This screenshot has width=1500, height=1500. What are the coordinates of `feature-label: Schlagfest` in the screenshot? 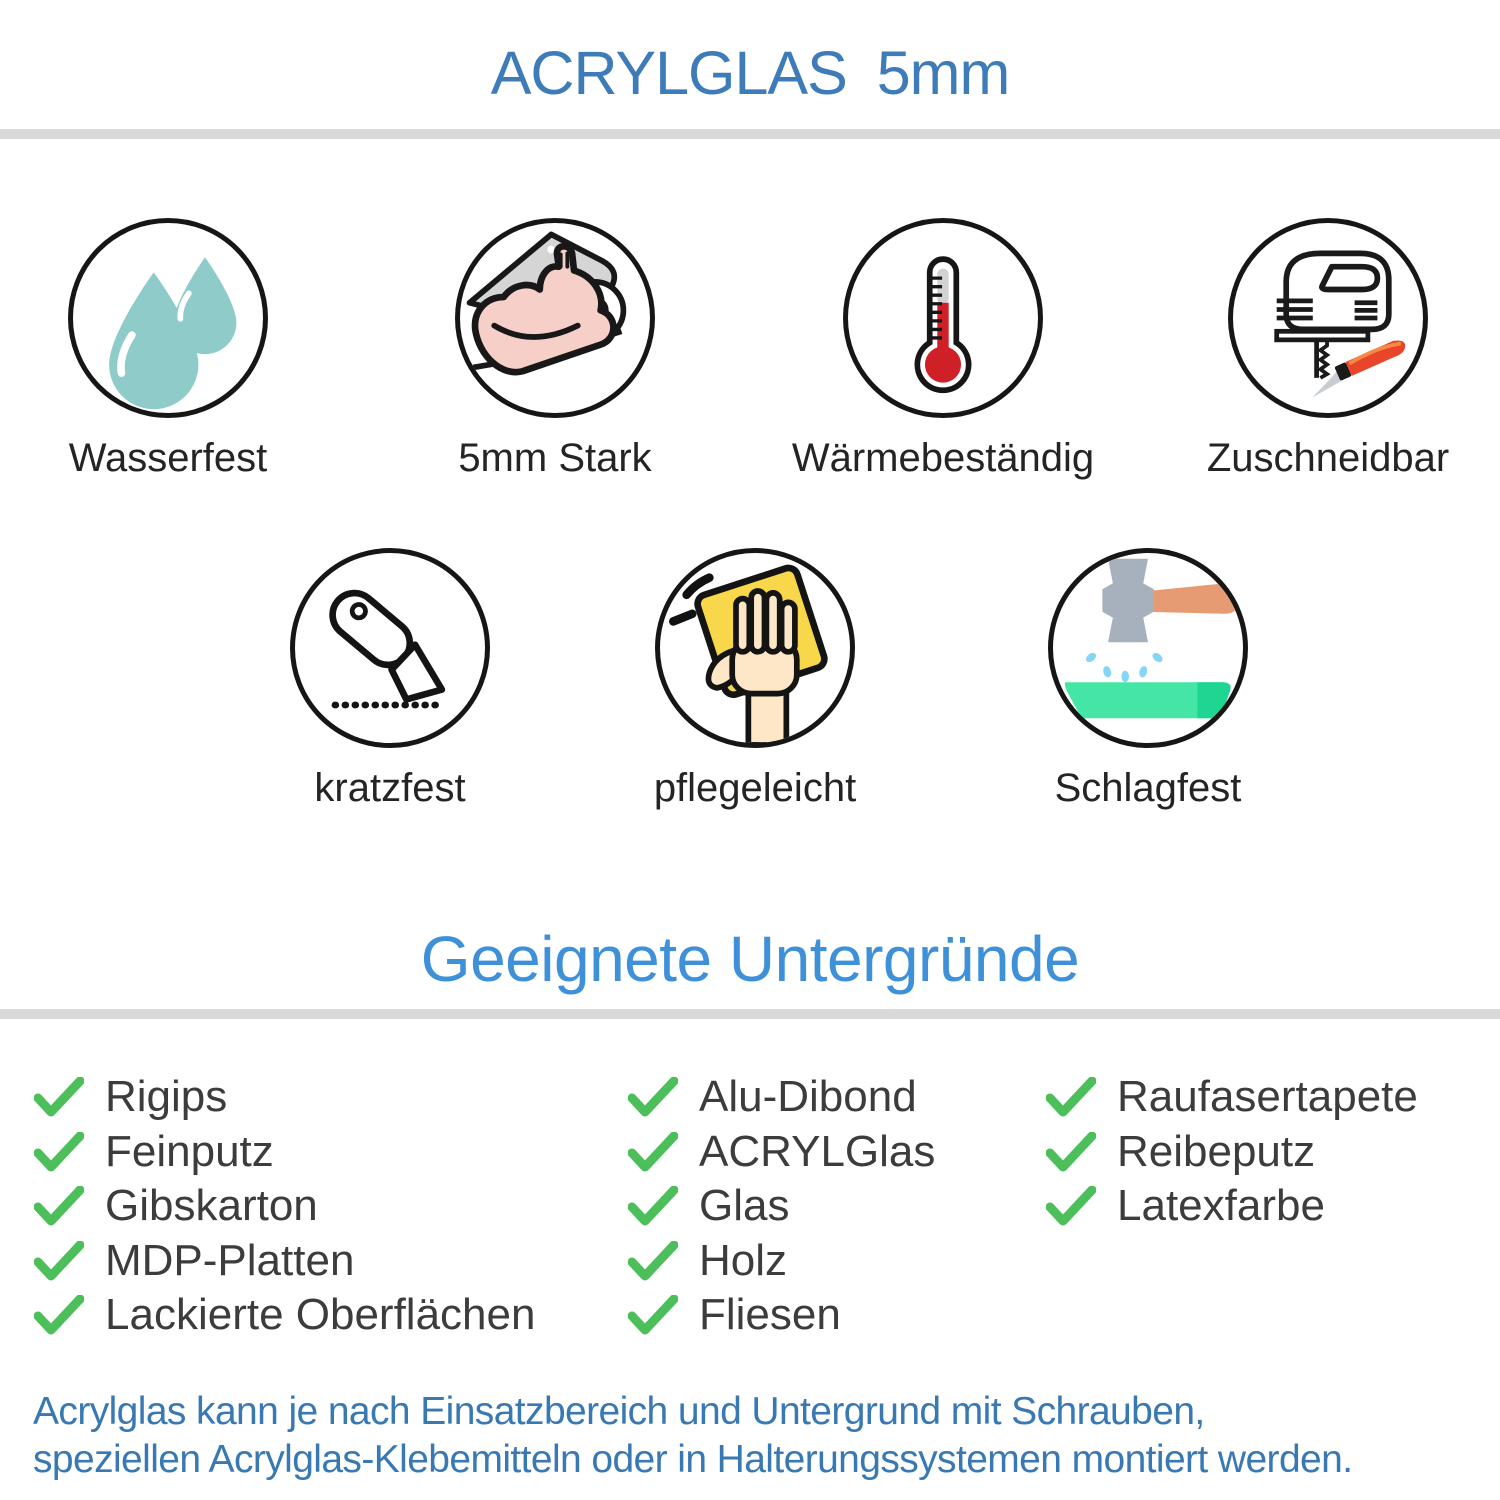 It's located at (1148, 788).